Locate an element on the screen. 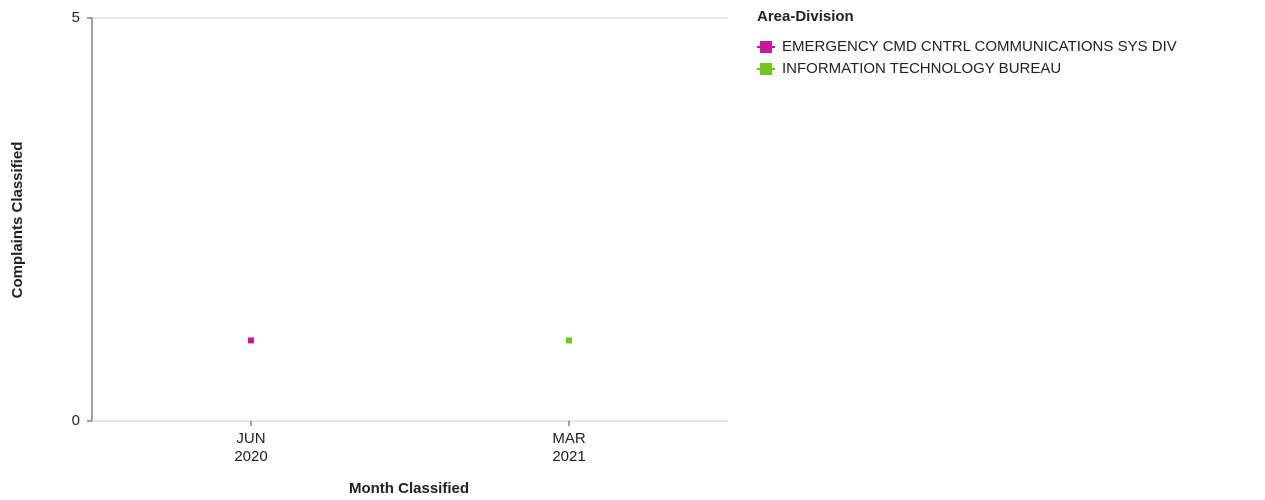  x-axis-title: Month Classified is located at coordinates (409, 488).